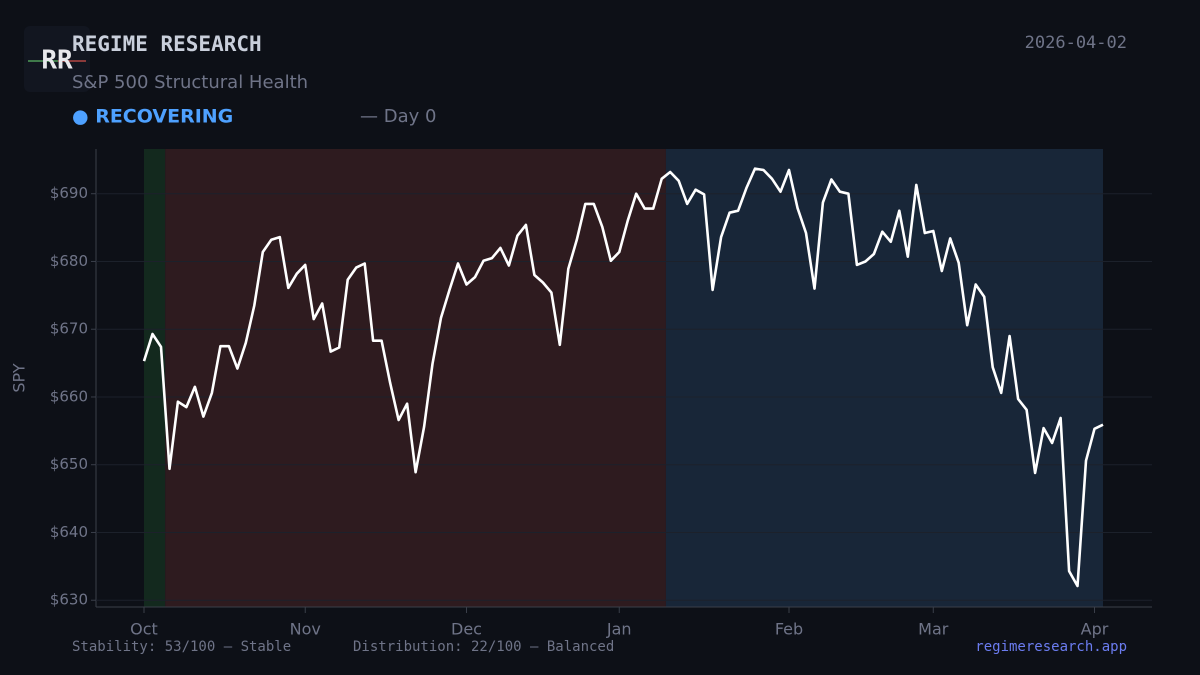  Describe the element at coordinates (69, 600) in the screenshot. I see `y-tick-label: $630` at that location.